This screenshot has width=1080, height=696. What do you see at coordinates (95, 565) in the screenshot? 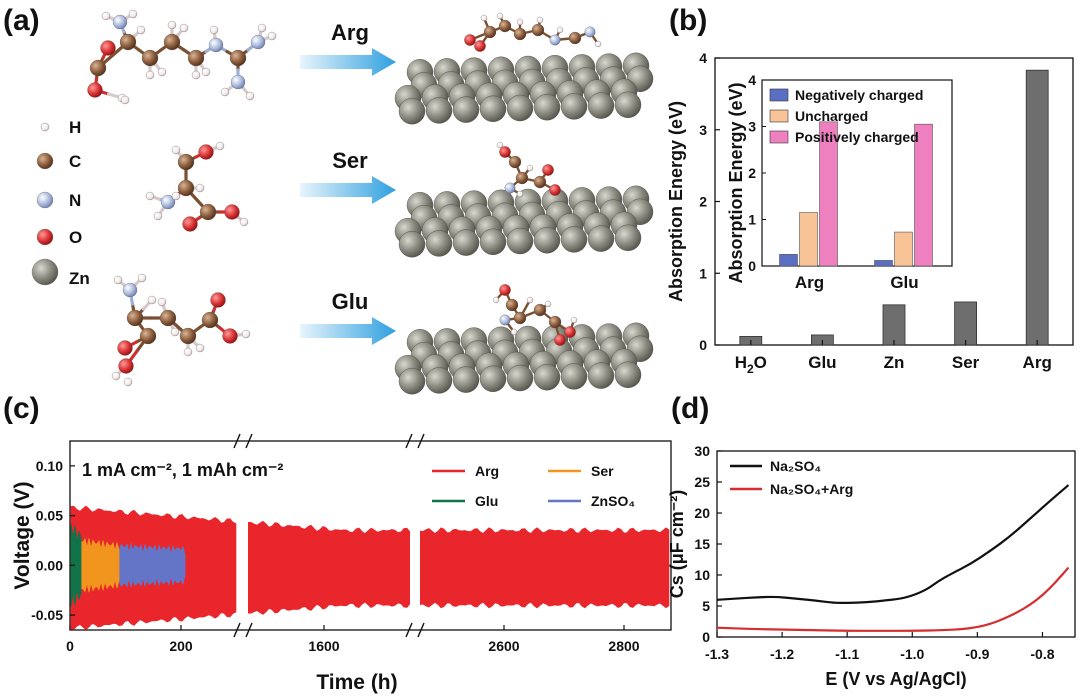
I see `series-ser-band` at bounding box center [95, 565].